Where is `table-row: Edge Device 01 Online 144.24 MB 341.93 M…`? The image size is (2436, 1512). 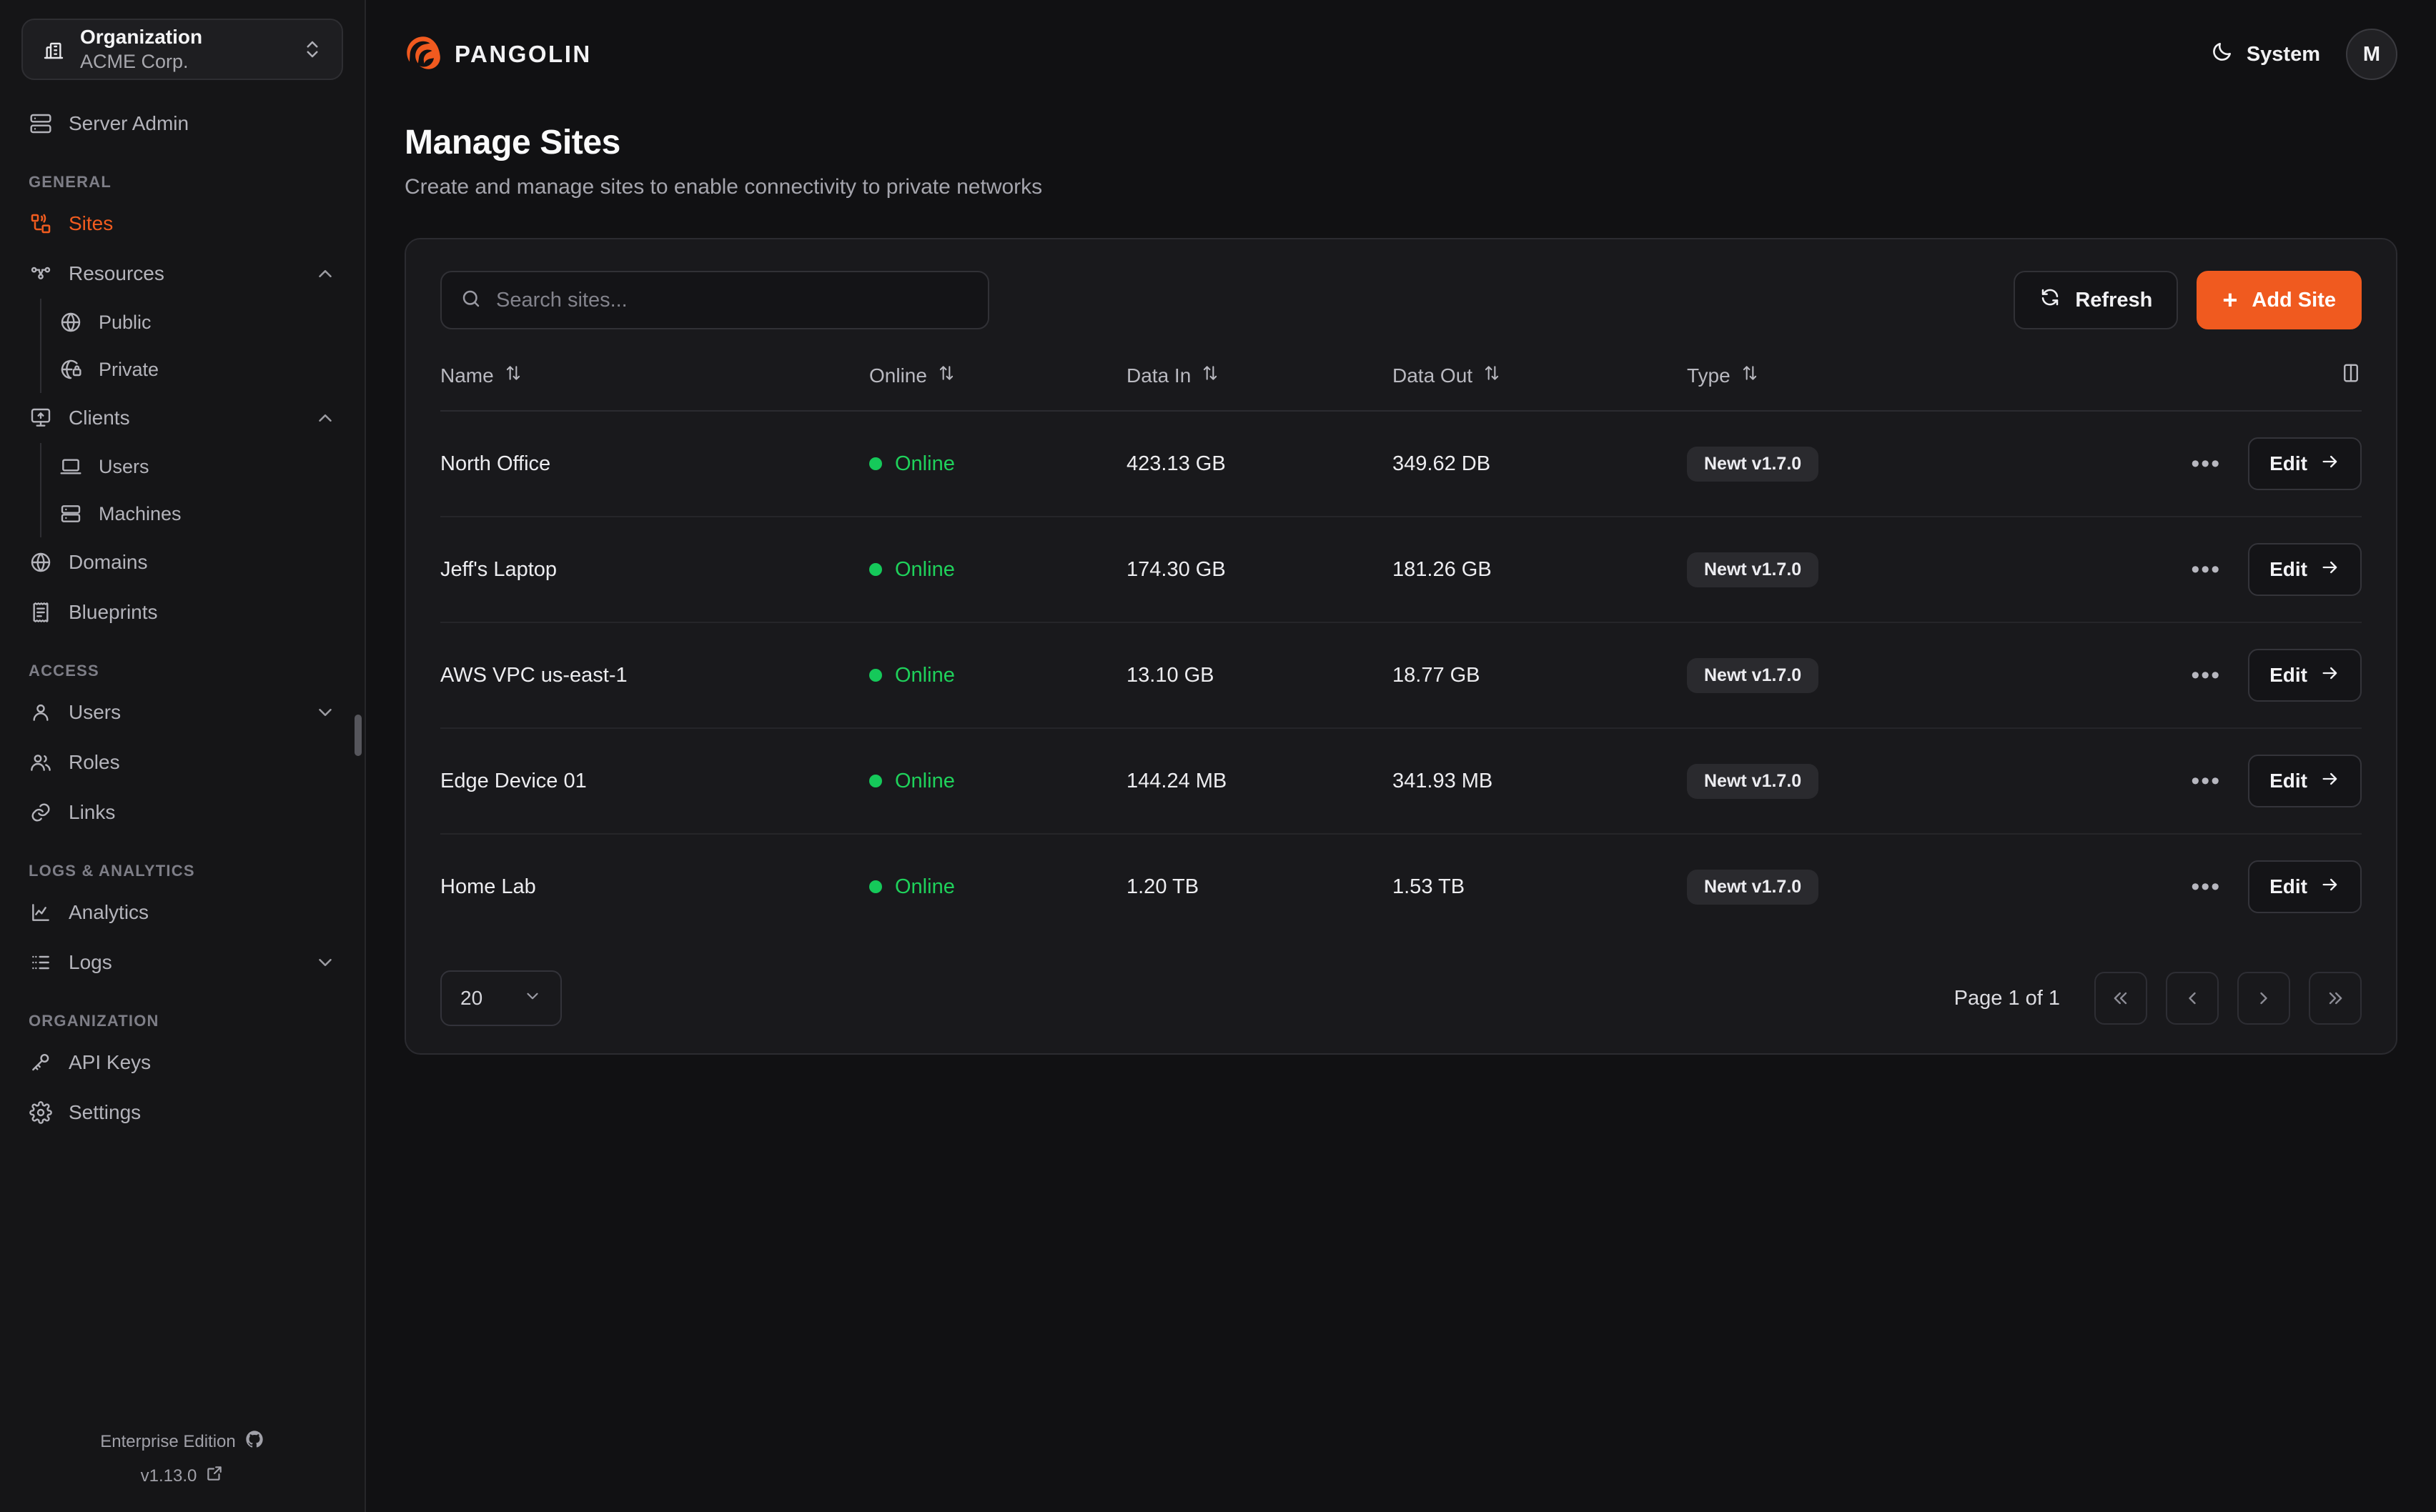 table-row: Edge Device 01 Online 144.24 MB 341.93 M… is located at coordinates (1401, 782).